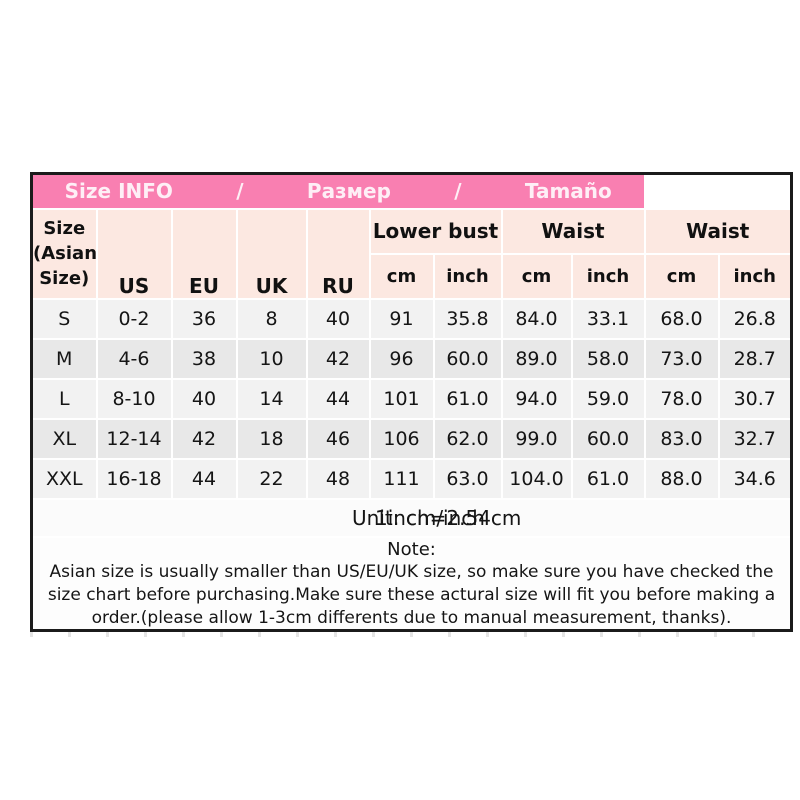  I want to click on col-header-eu: EU, so click(204, 253).